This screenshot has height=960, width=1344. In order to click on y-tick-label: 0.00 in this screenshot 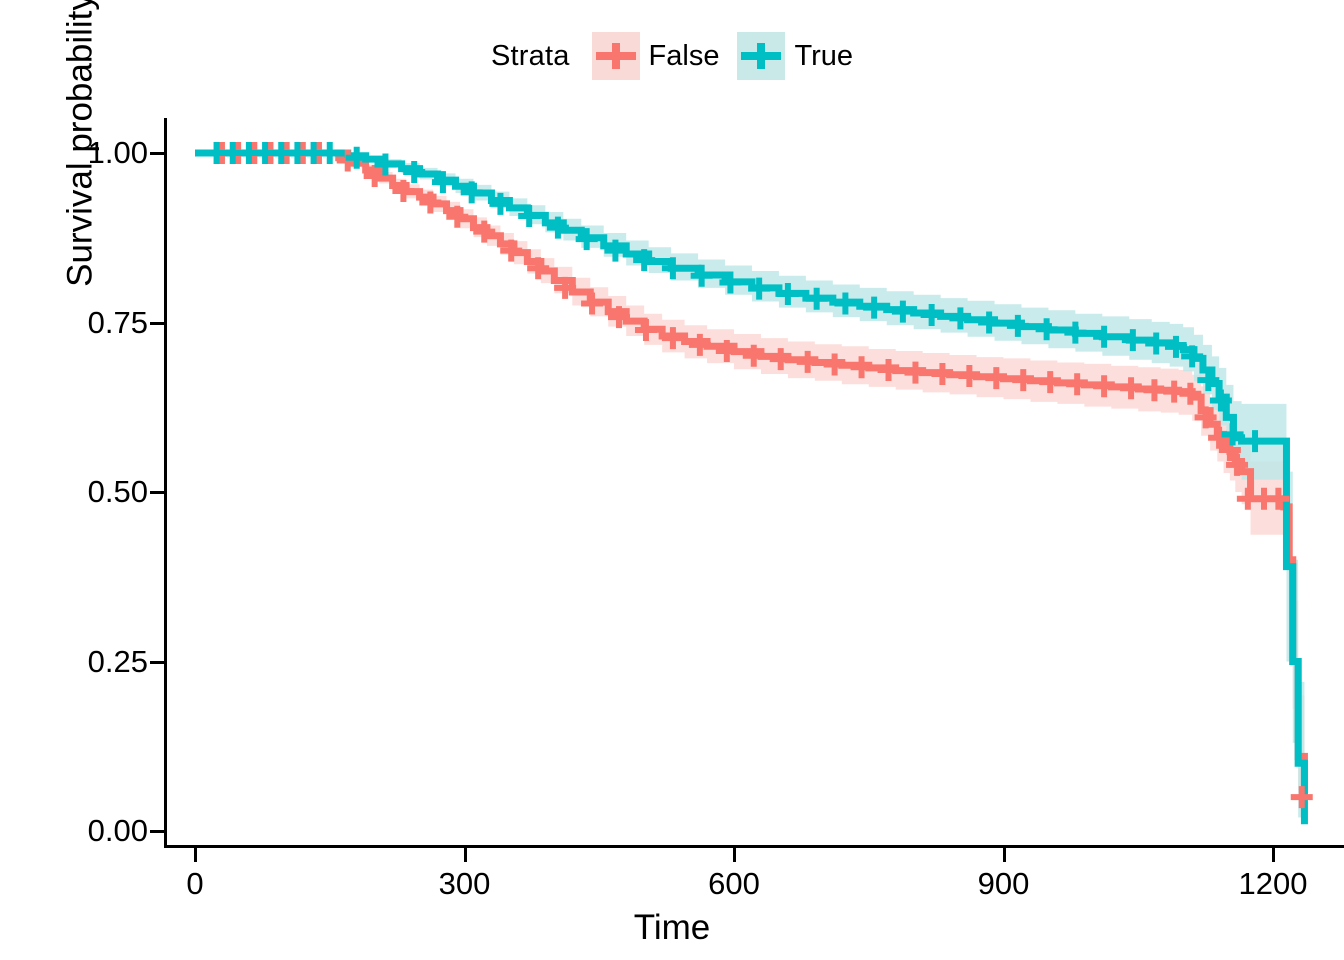, I will do `click(117, 830)`.